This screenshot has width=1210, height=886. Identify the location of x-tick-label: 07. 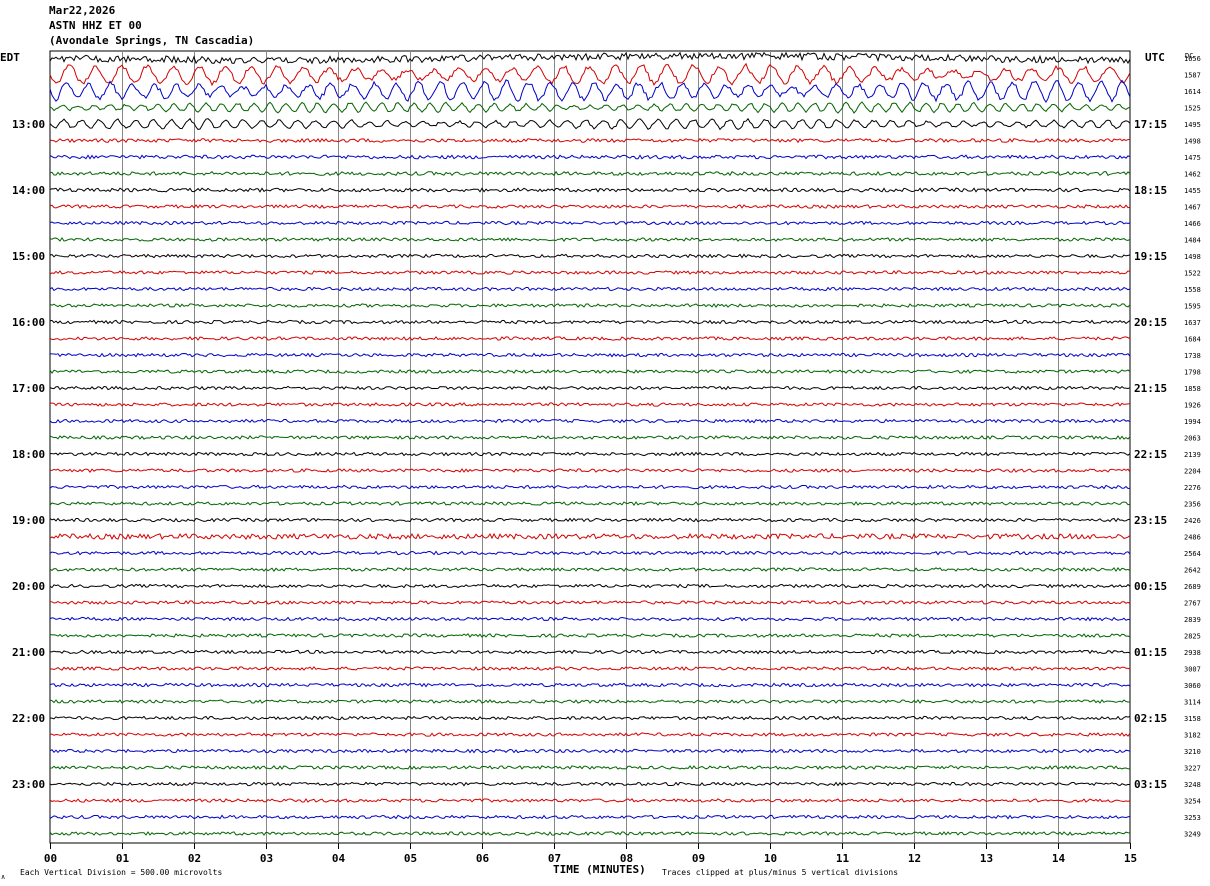
(554, 858).